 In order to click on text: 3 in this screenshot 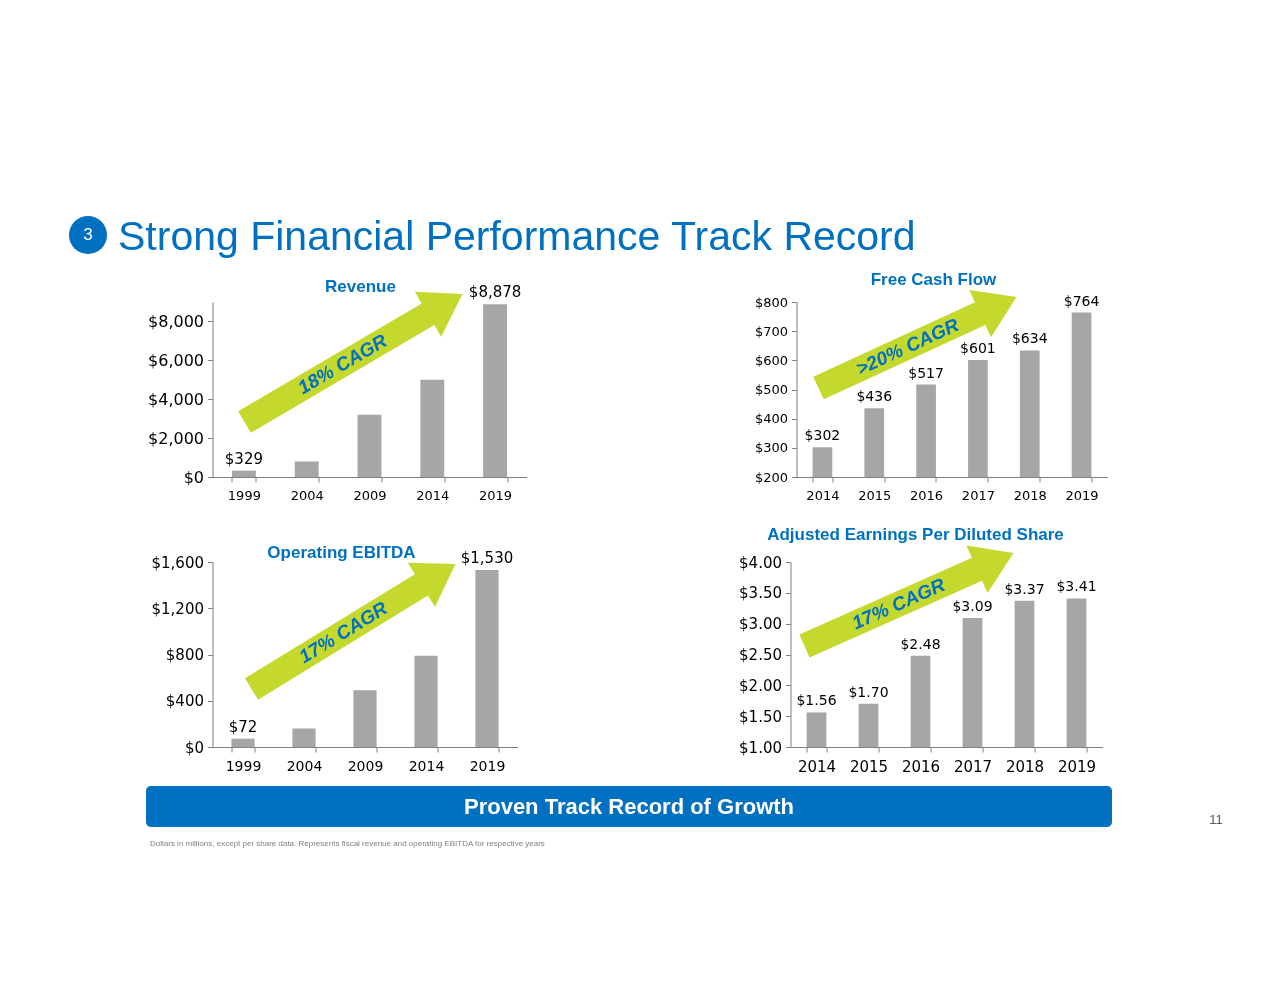, I will do `click(88, 234)`.